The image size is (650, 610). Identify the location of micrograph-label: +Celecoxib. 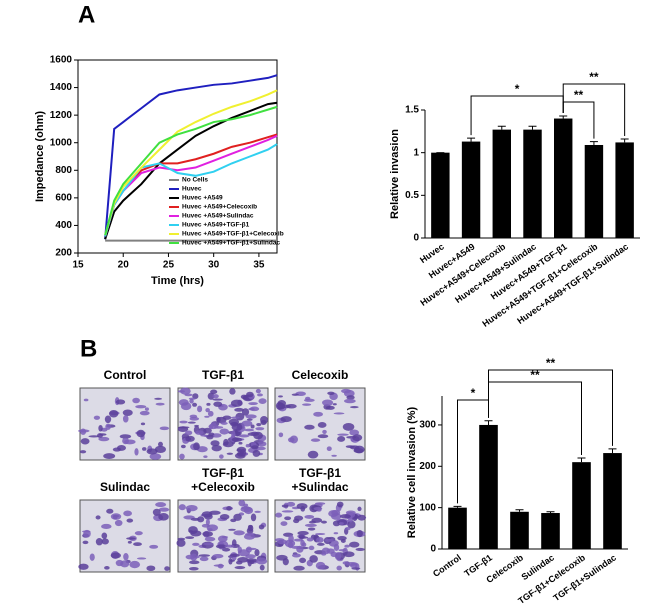
(223, 487).